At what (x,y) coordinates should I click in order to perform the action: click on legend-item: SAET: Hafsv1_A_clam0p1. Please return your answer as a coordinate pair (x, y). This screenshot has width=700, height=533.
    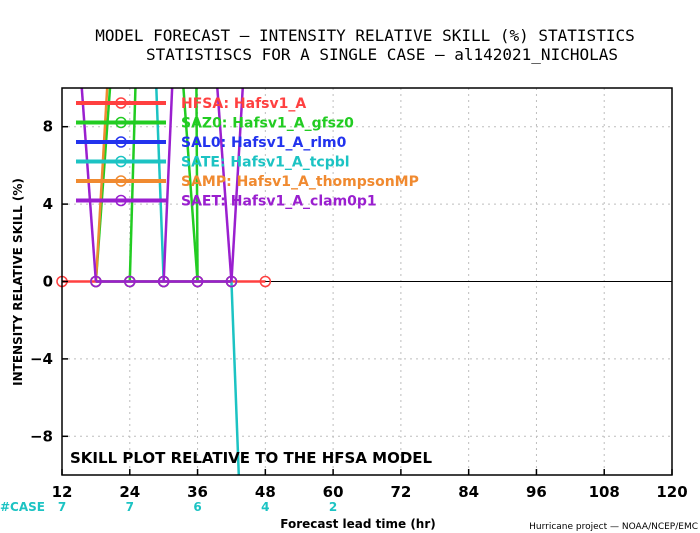
    Looking at the image, I should click on (226, 202).